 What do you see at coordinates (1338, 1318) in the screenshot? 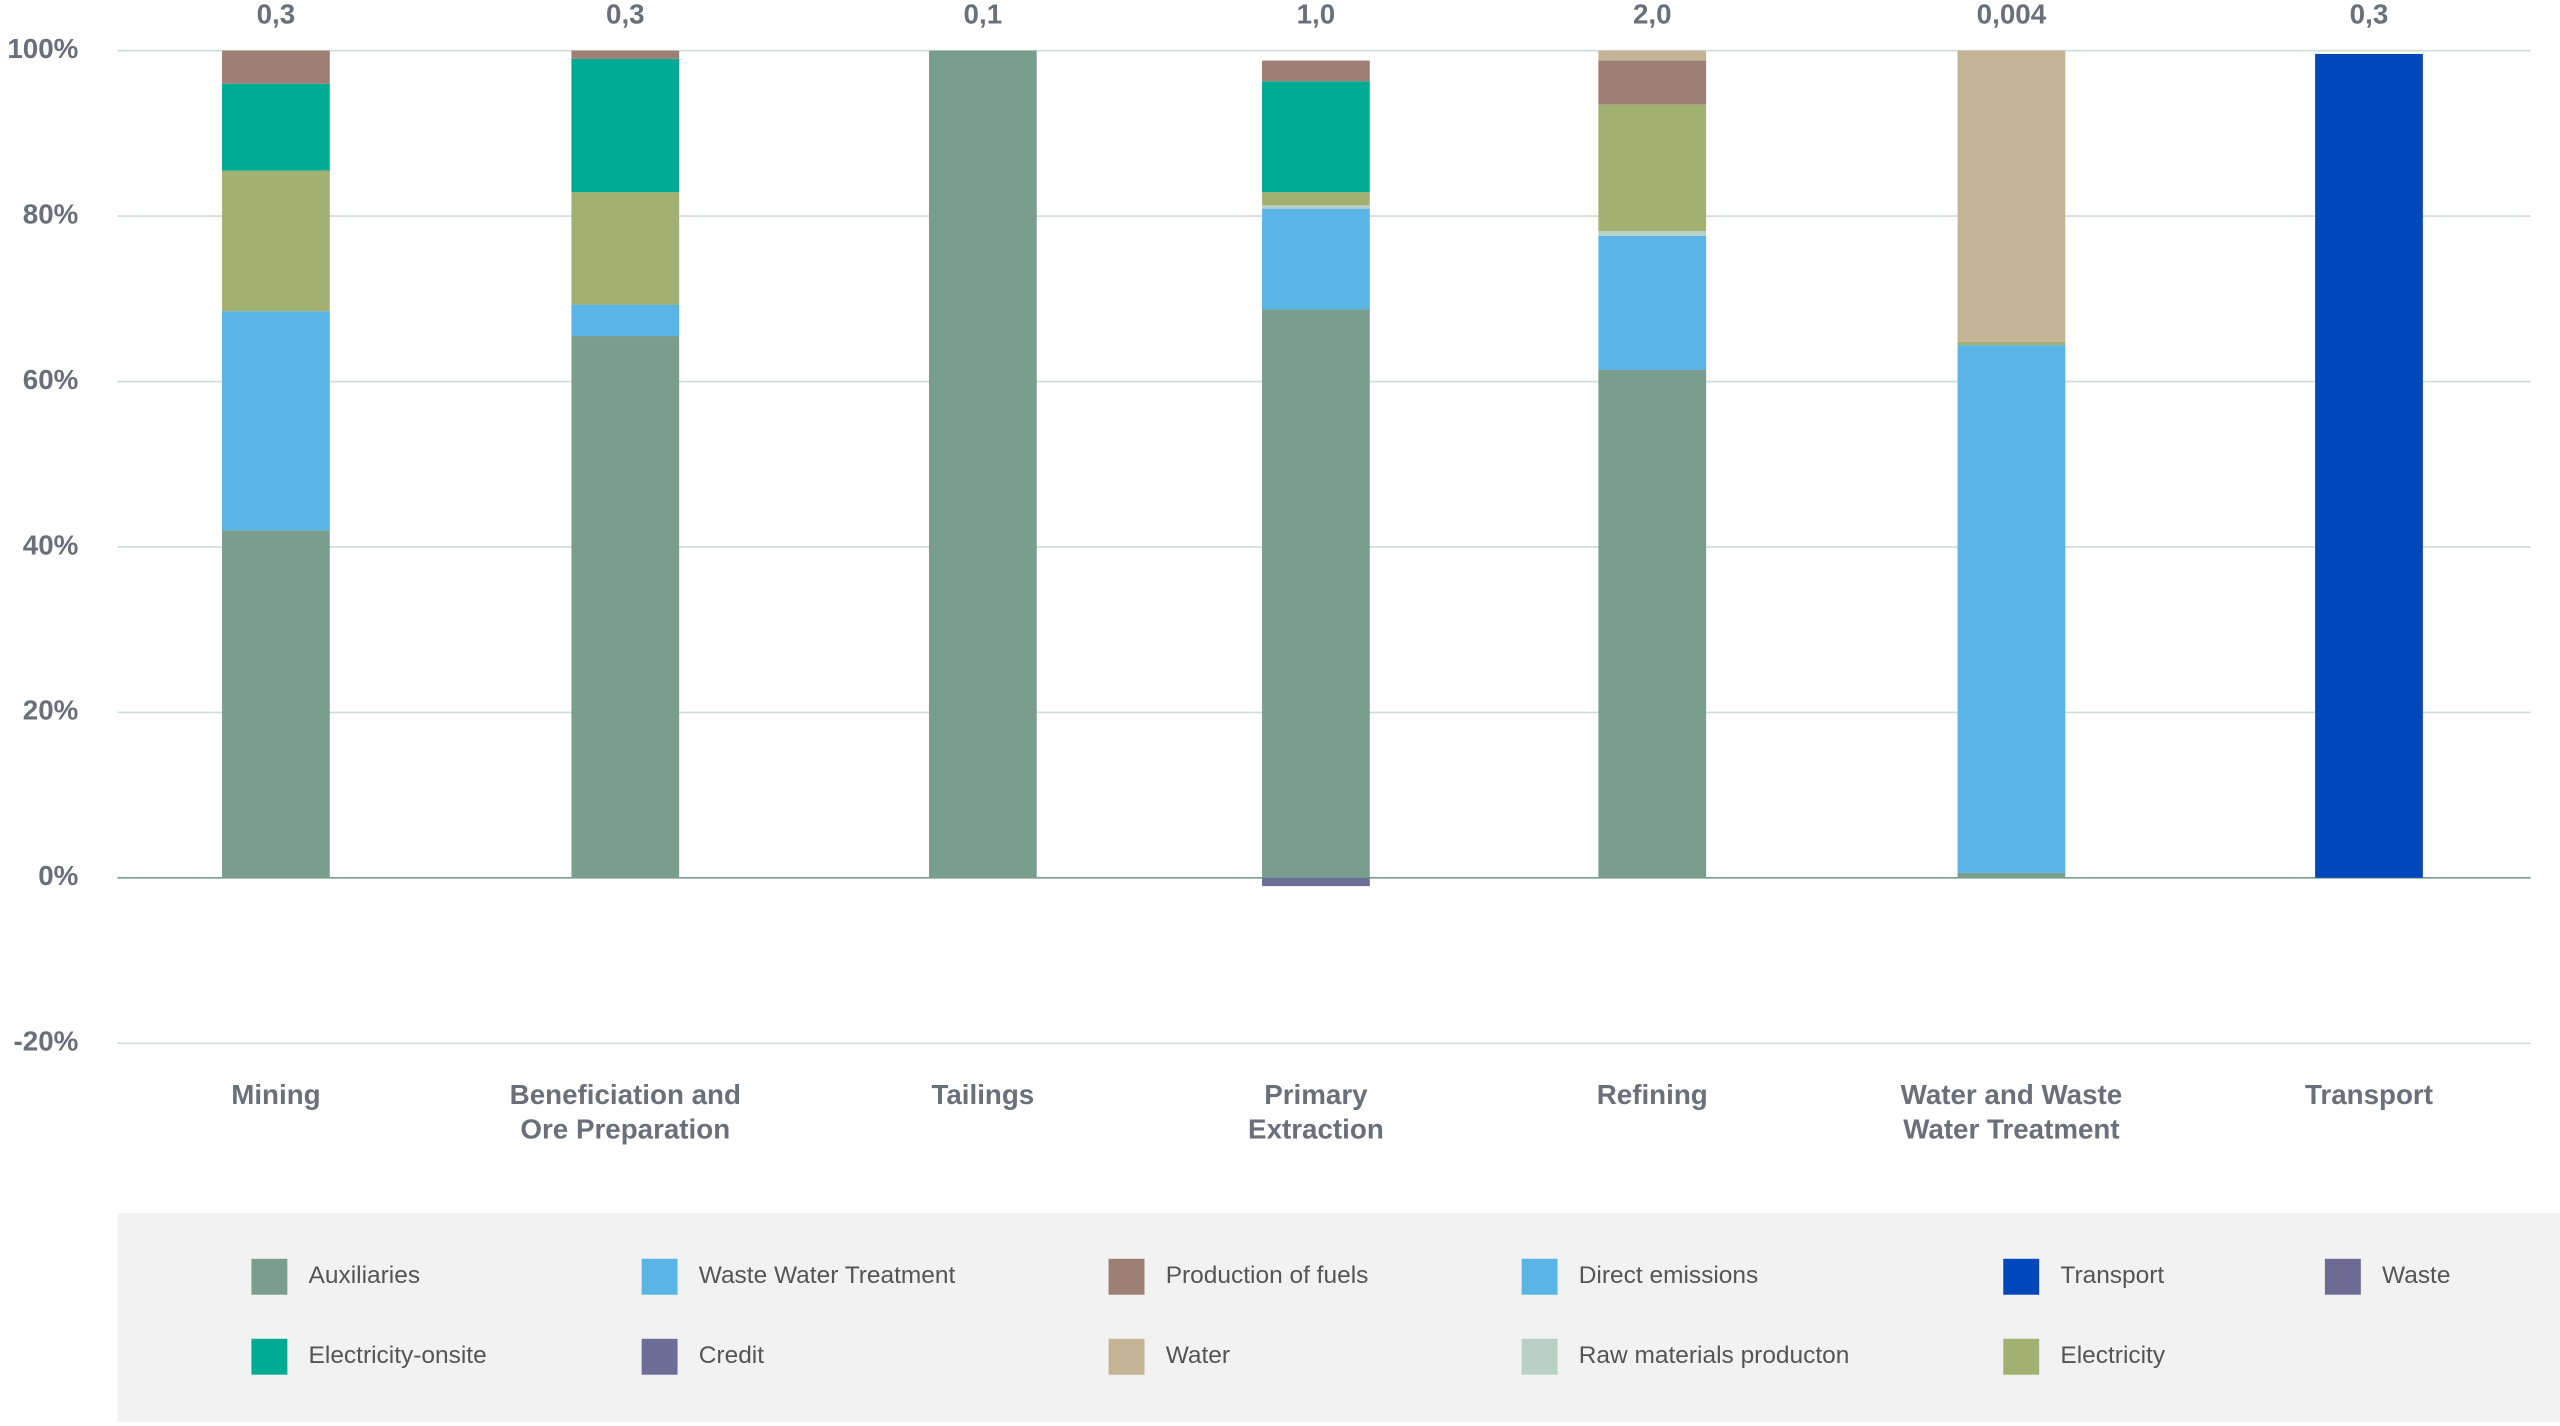
I see `legend-background` at bounding box center [1338, 1318].